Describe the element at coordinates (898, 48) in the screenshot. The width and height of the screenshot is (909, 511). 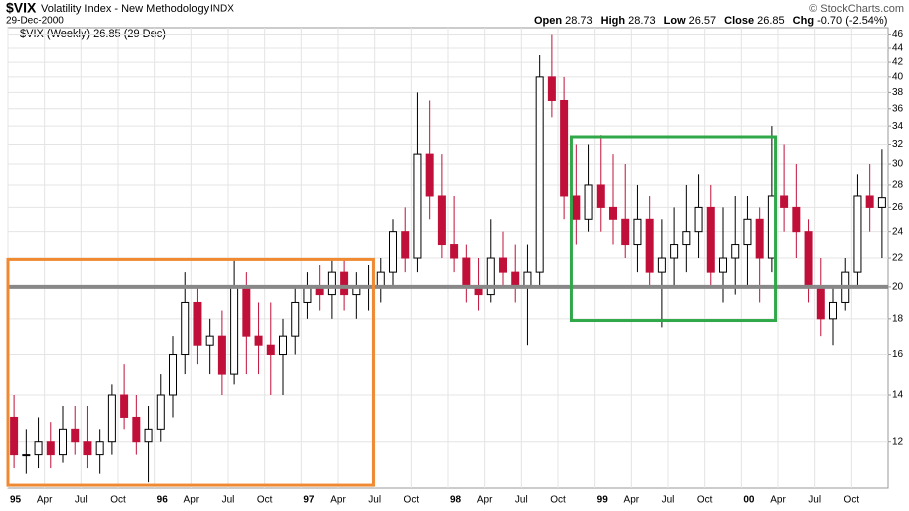
I see `y-tick-label: 44` at that location.